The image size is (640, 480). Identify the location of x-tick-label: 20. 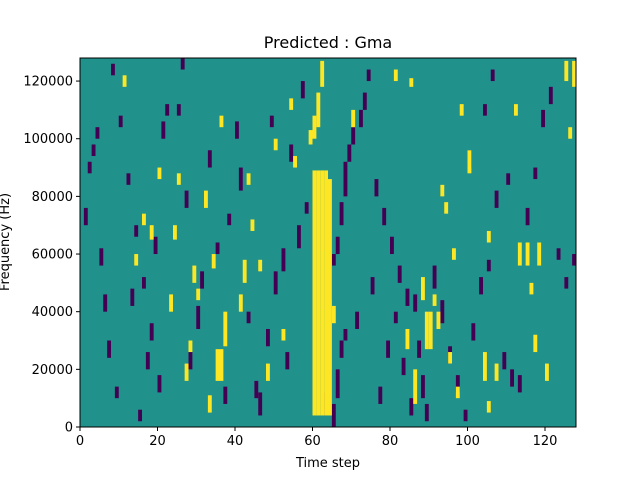
(157, 441).